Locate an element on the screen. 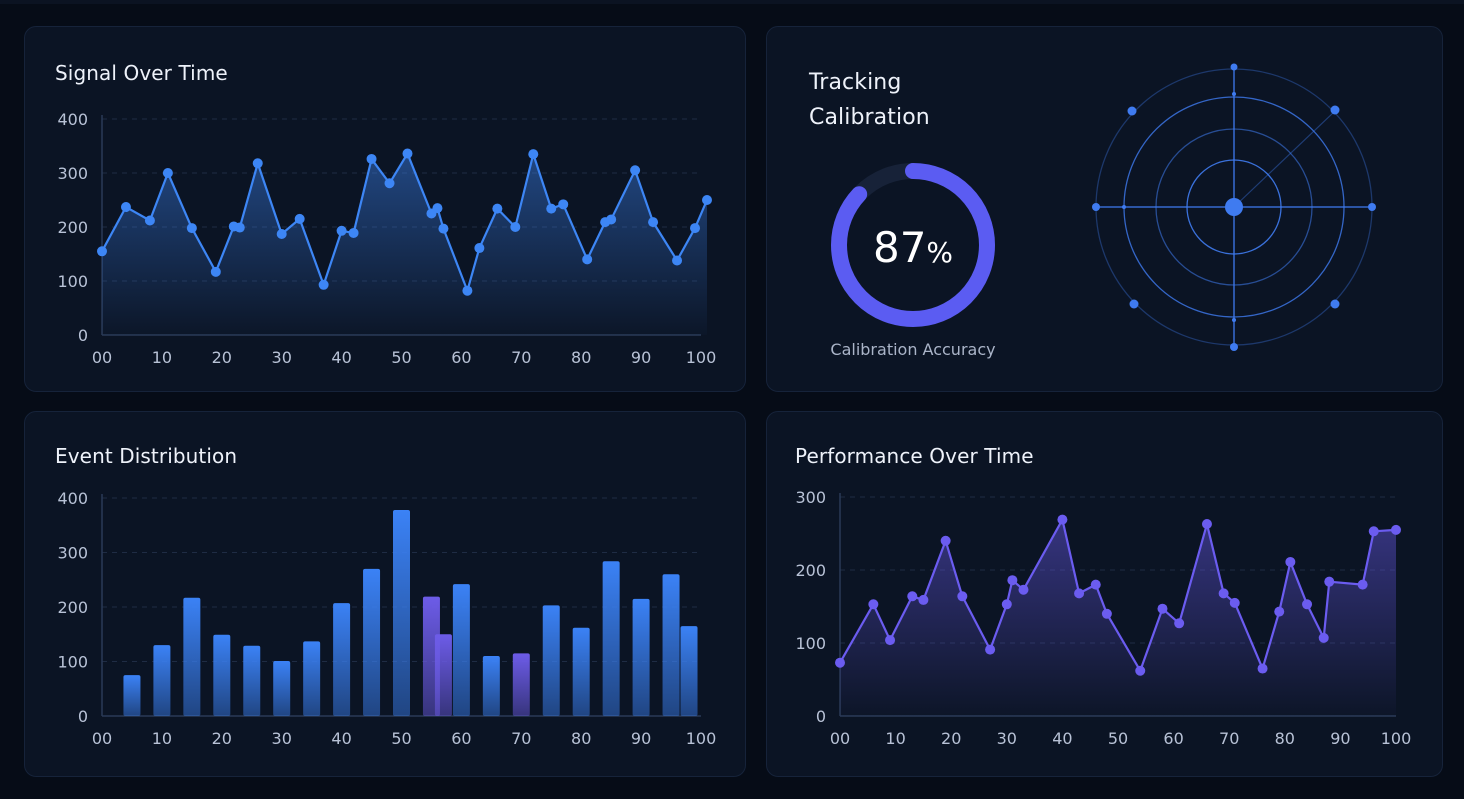 The image size is (1464, 799). signal-line-chart: 0 100 200 300 400 00 10 20 30 40 50 60 70 80 90 100 is located at coordinates (387, 238).